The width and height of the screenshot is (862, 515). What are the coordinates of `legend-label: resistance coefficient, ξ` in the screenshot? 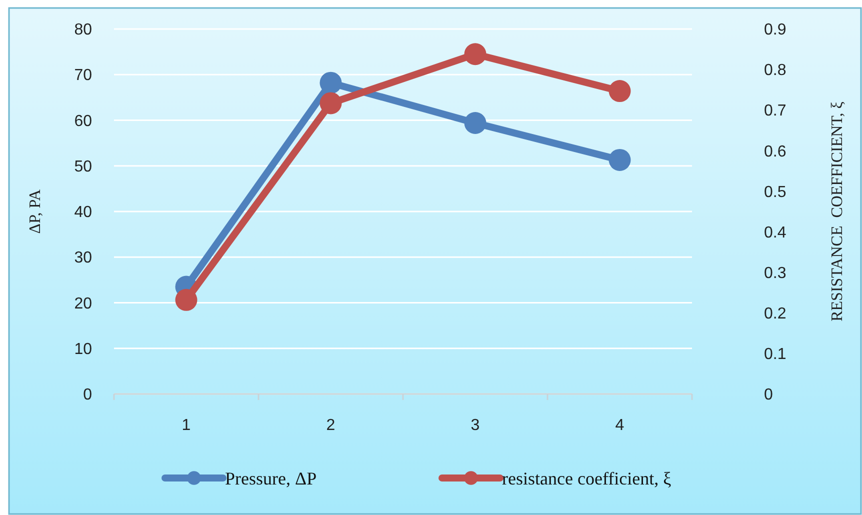 It's located at (587, 478).